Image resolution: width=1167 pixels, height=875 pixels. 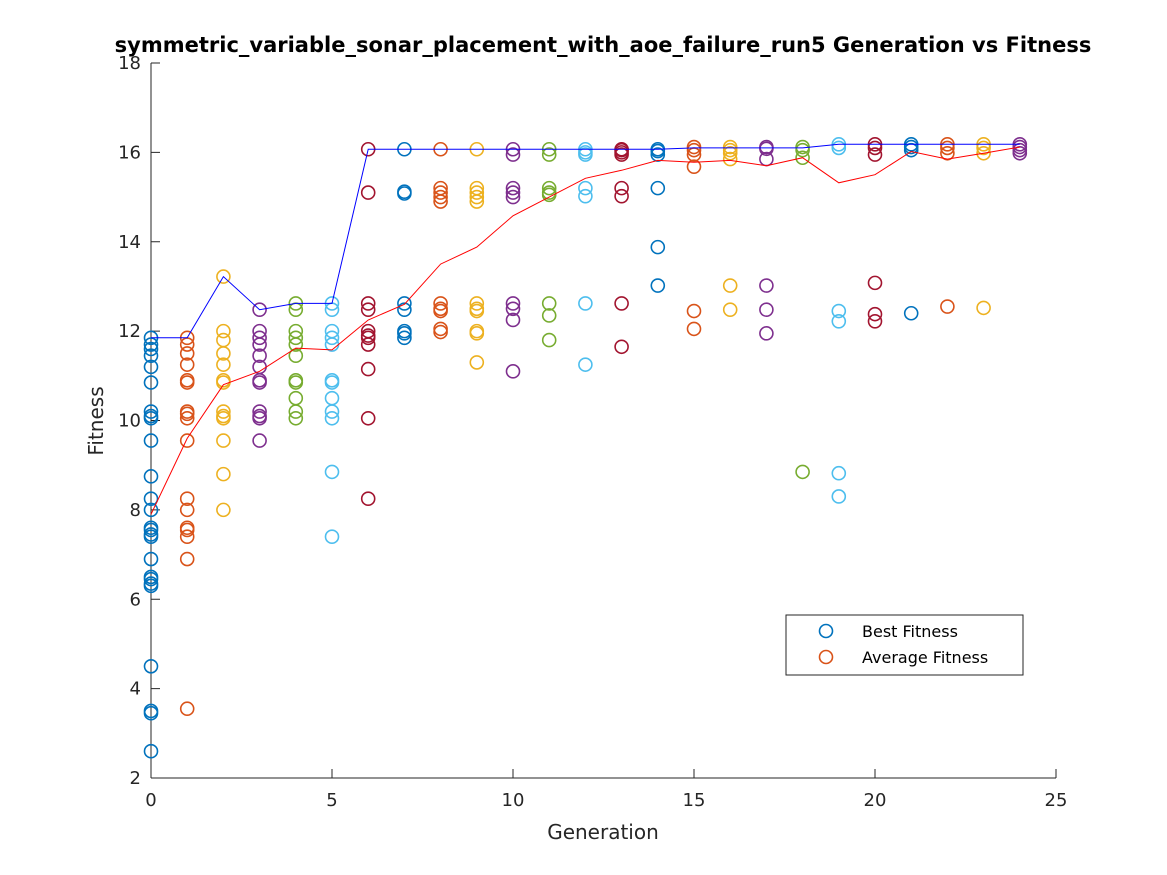 I want to click on y-tick-label: 14, so click(x=129, y=242).